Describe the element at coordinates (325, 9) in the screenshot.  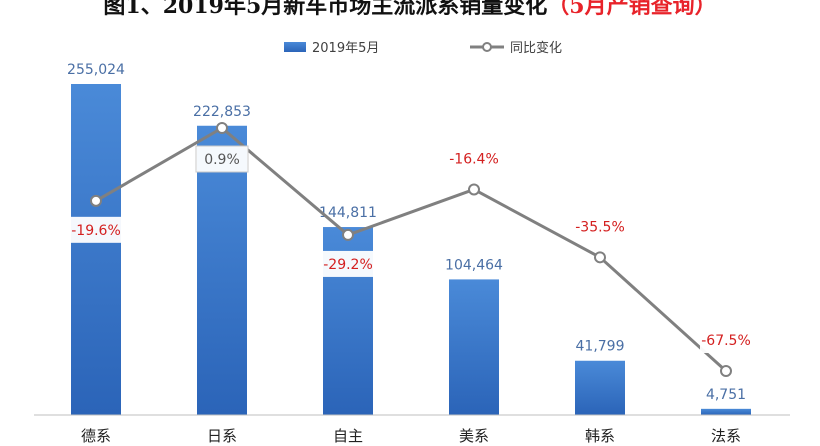
I see `chart-title-main: 图1、2019年5月新车市场主流派系销量变化` at that location.